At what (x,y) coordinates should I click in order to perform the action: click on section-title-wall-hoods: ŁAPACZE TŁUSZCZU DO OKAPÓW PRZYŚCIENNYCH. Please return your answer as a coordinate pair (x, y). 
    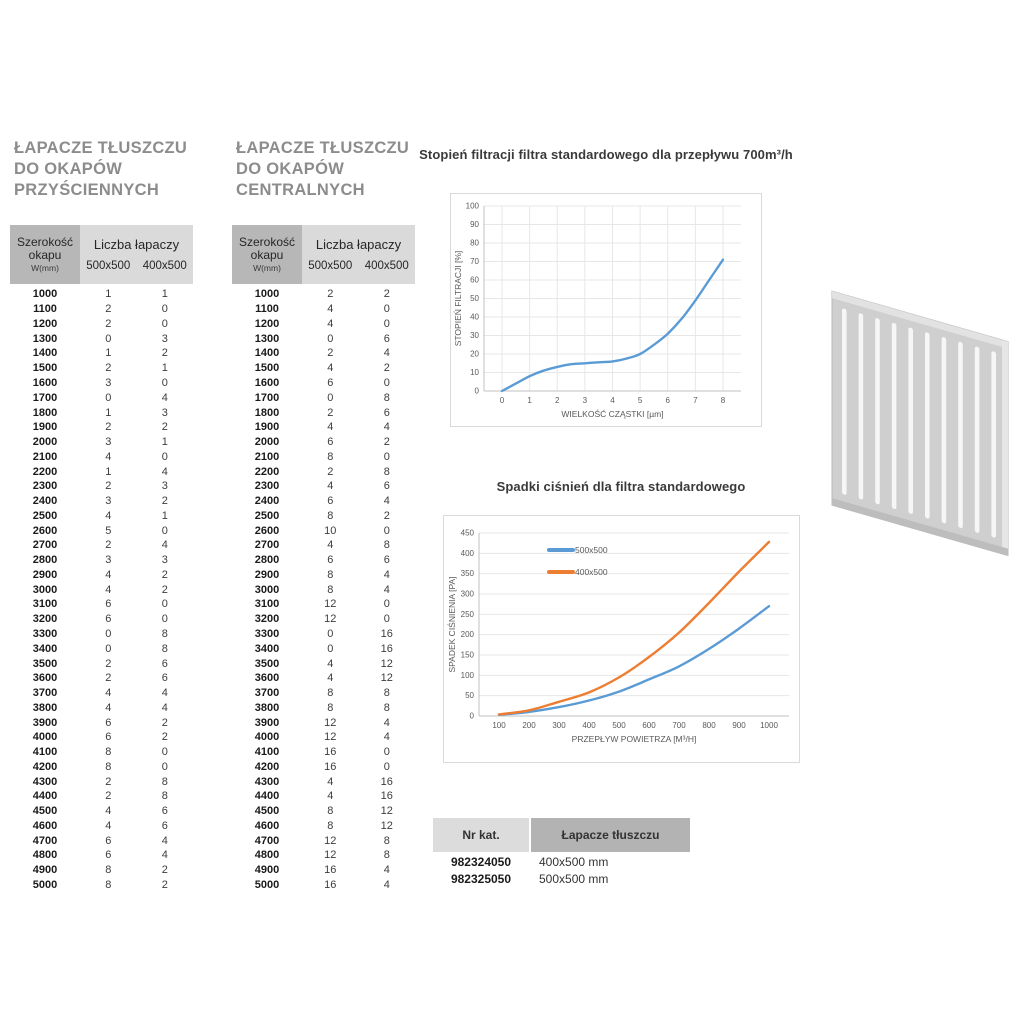
    Looking at the image, I should click on (101, 169).